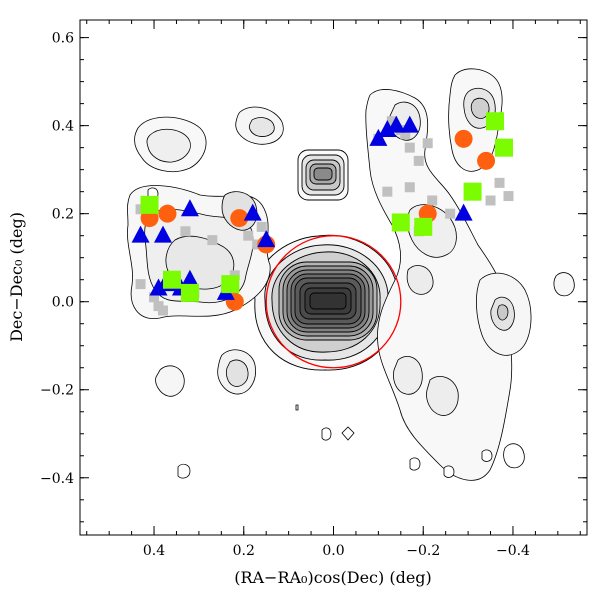 This screenshot has height=598, width=613. I want to click on central-source-contours, so click(326, 302).